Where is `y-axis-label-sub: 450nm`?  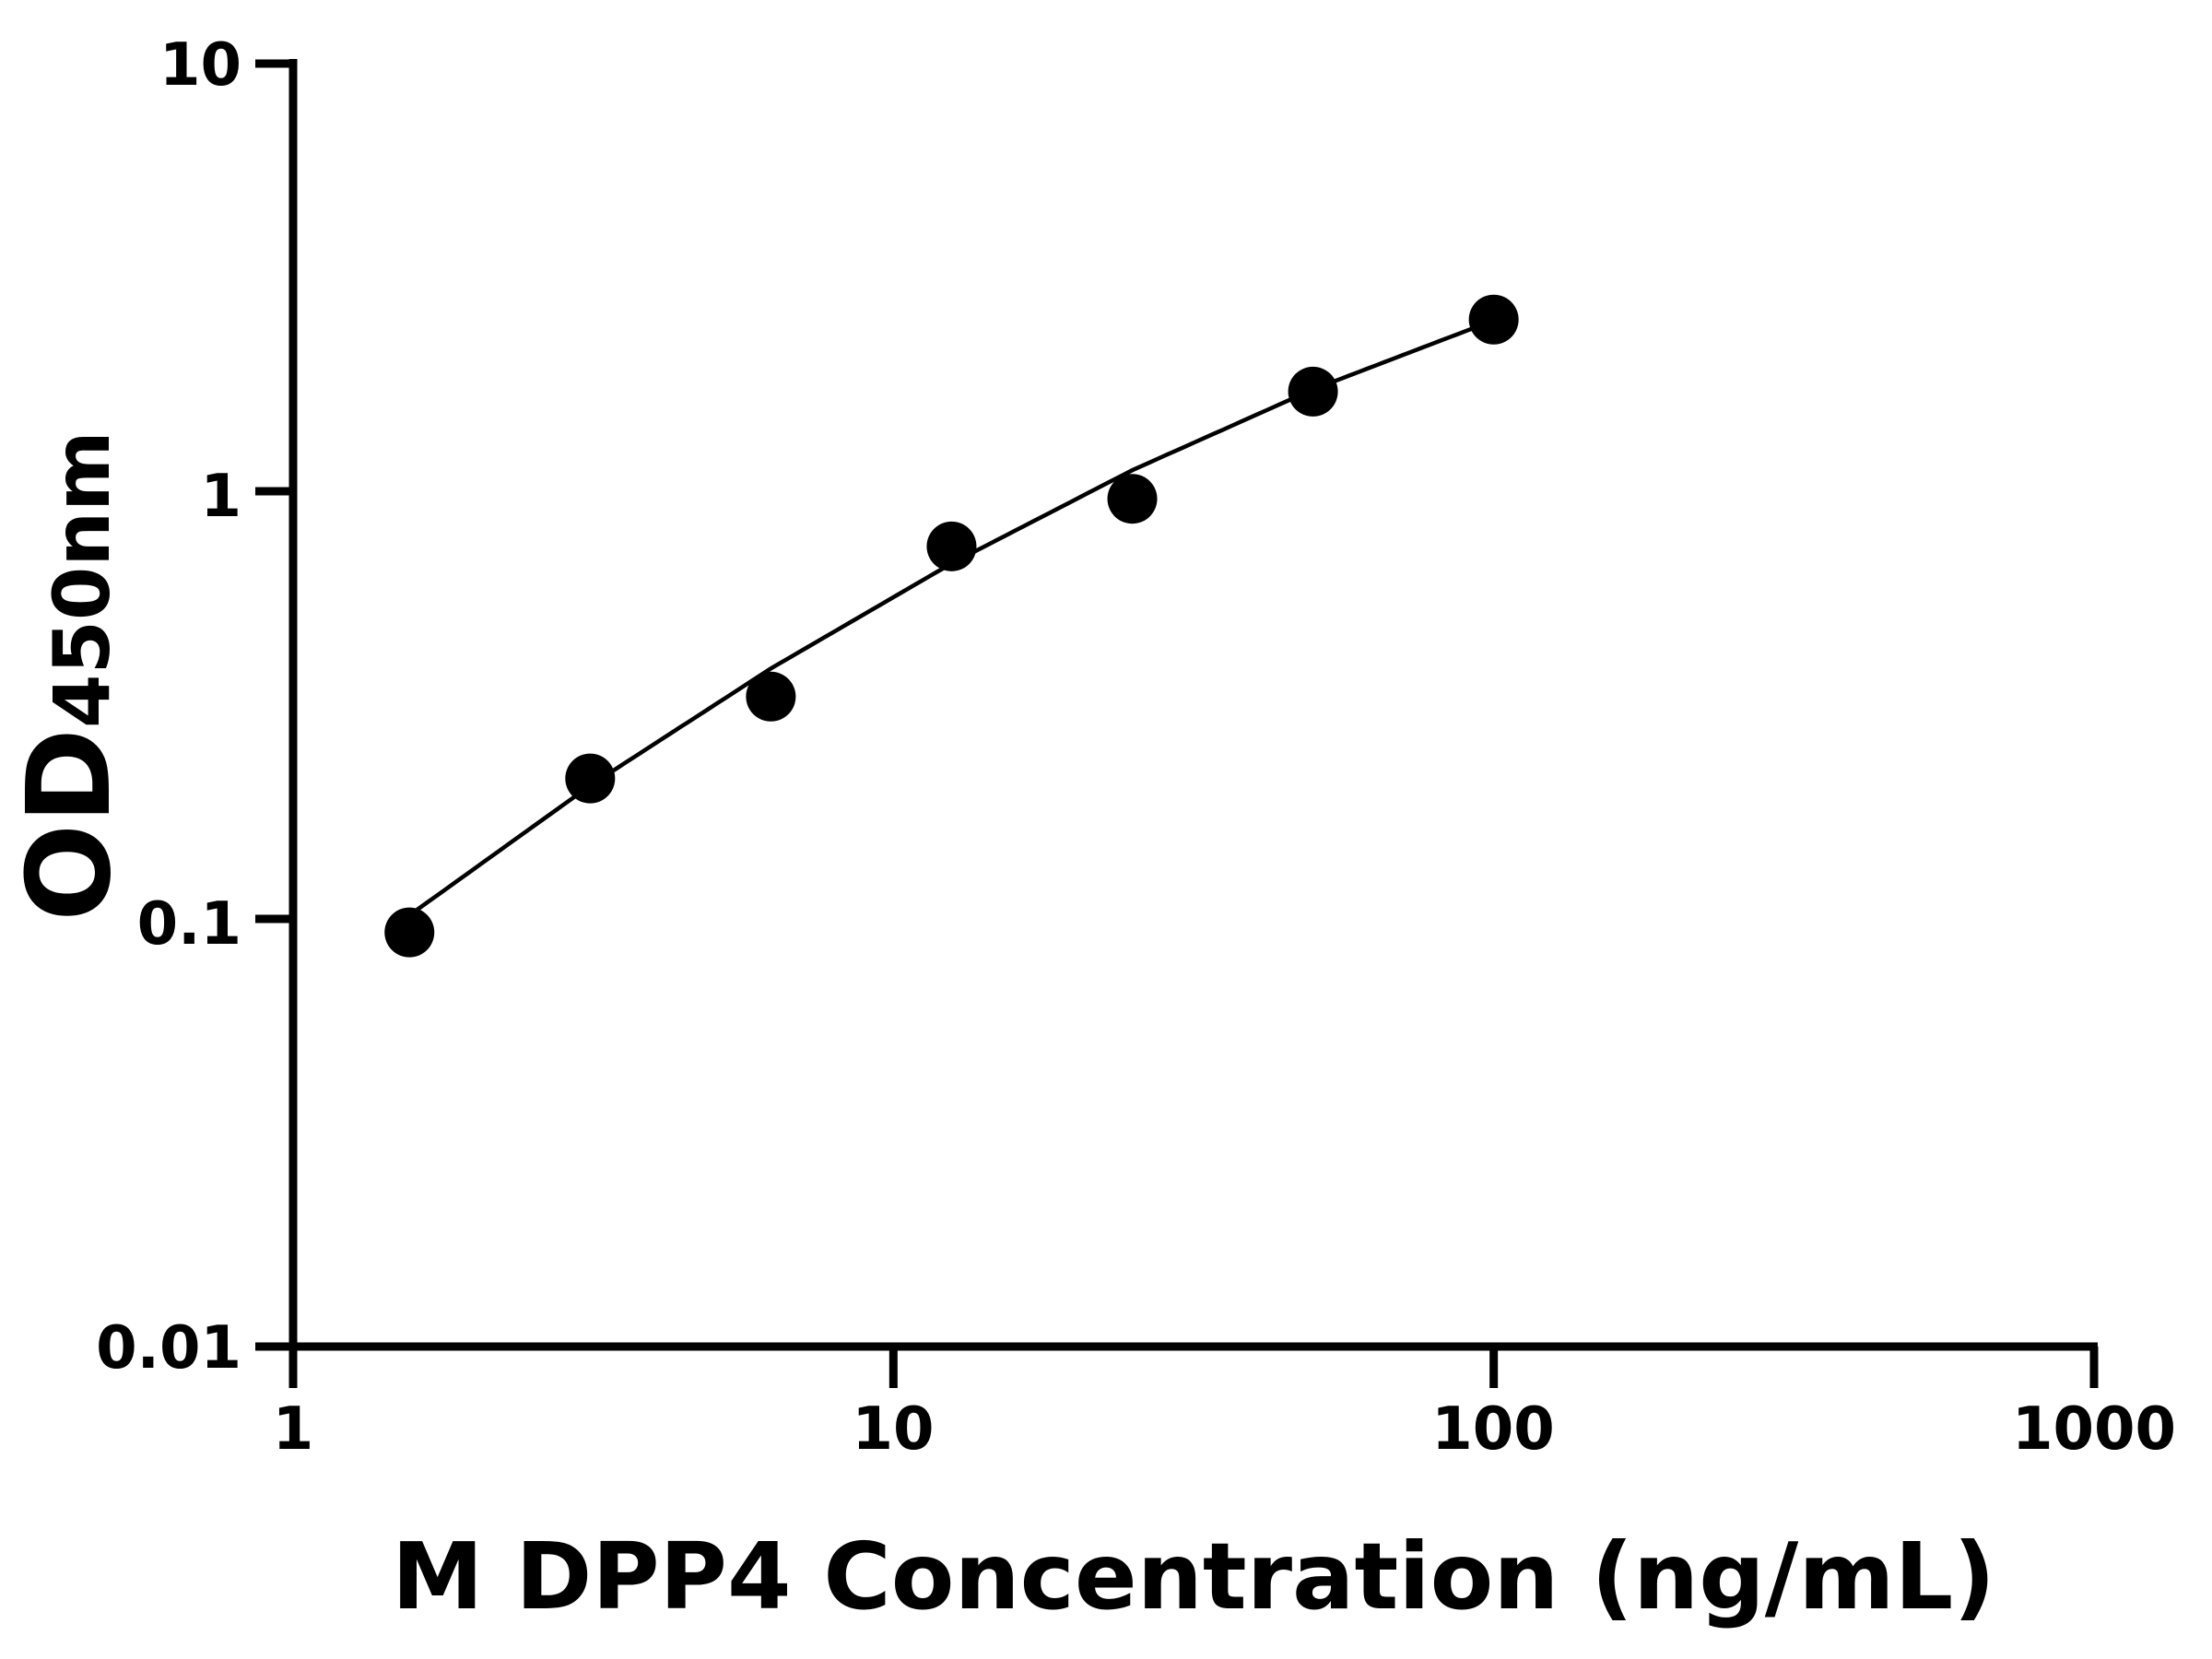
y-axis-label-sub: 450nm is located at coordinates (82, 579).